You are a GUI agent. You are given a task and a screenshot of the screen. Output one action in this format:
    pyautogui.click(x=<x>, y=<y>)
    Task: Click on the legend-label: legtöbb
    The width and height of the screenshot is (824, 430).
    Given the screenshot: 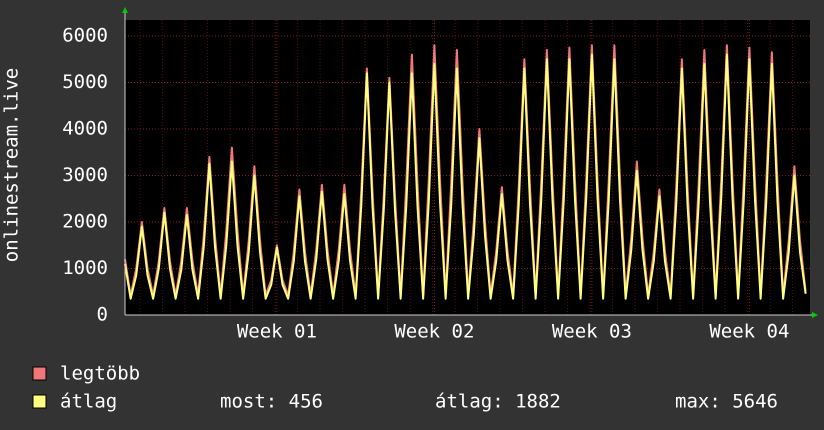 What is the action you would take?
    pyautogui.click(x=100, y=374)
    